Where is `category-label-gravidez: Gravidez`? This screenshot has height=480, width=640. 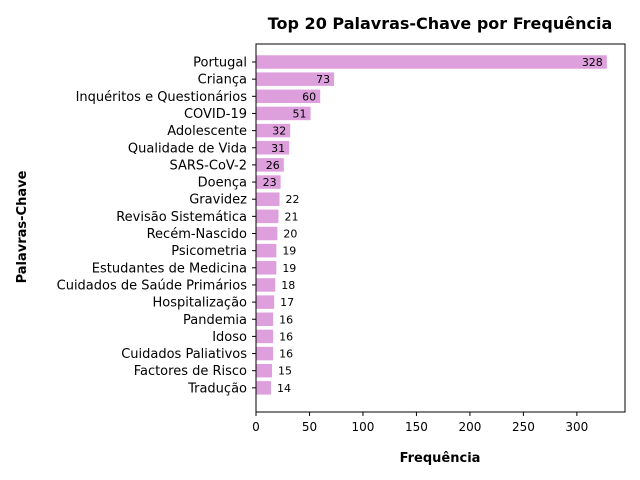 category-label-gravidez: Gravidez is located at coordinates (218, 200).